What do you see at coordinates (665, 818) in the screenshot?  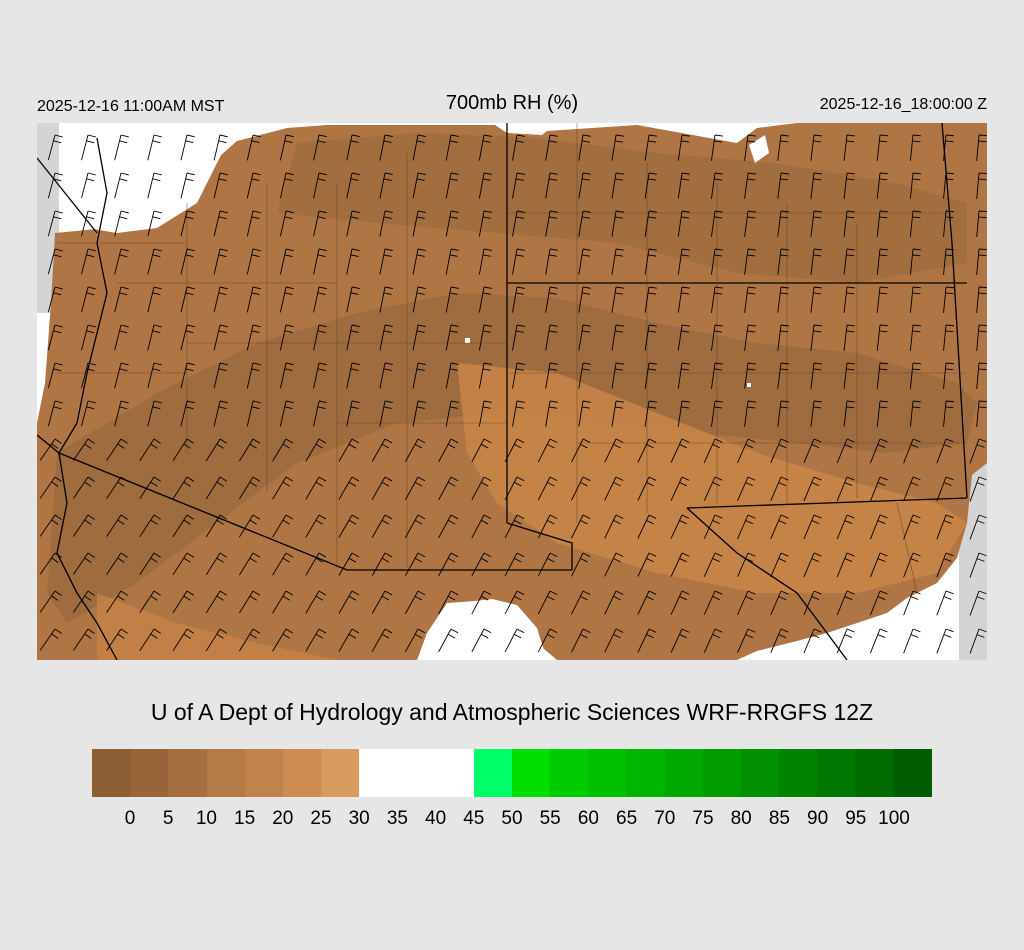 I see `colorbar-label: 70` at bounding box center [665, 818].